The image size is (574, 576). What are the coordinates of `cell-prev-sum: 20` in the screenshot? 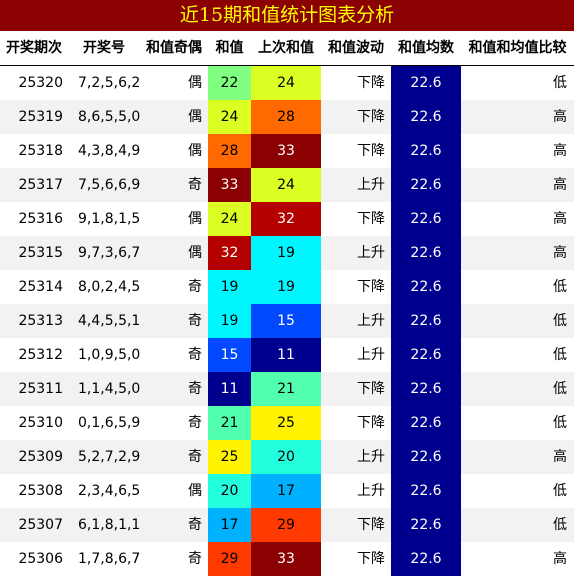 It's located at (286, 457).